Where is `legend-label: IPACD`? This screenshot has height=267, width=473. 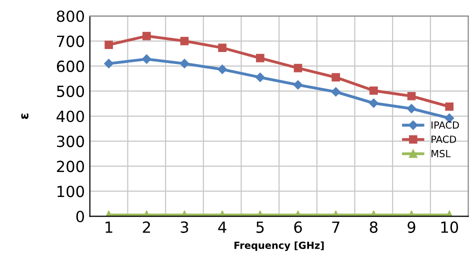
legend-label: IPACD is located at coordinates (445, 125).